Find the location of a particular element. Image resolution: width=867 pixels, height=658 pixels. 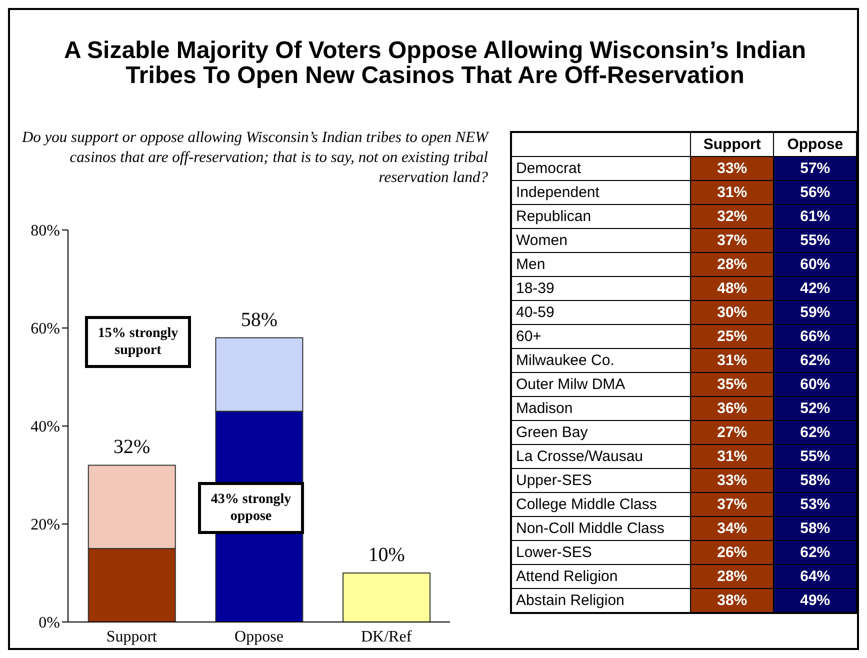

data-label: 48% is located at coordinates (732, 288).